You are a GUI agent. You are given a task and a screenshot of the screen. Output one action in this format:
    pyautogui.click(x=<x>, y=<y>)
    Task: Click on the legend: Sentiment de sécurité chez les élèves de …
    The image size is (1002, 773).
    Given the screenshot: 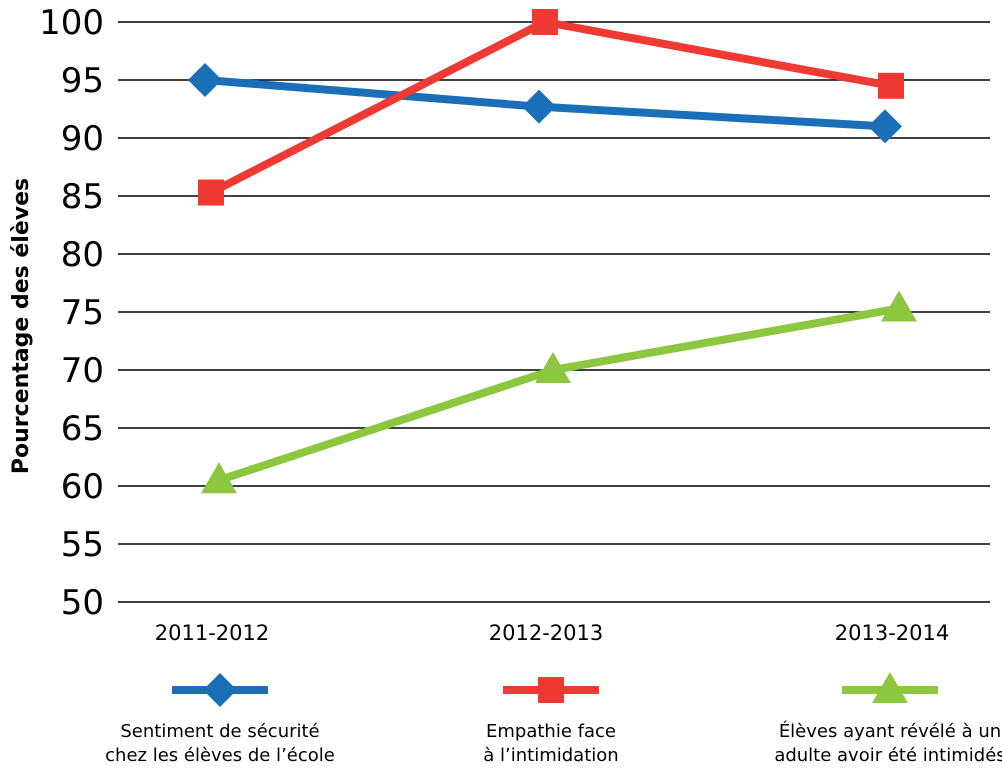 What is the action you would take?
    pyautogui.click(x=553, y=719)
    